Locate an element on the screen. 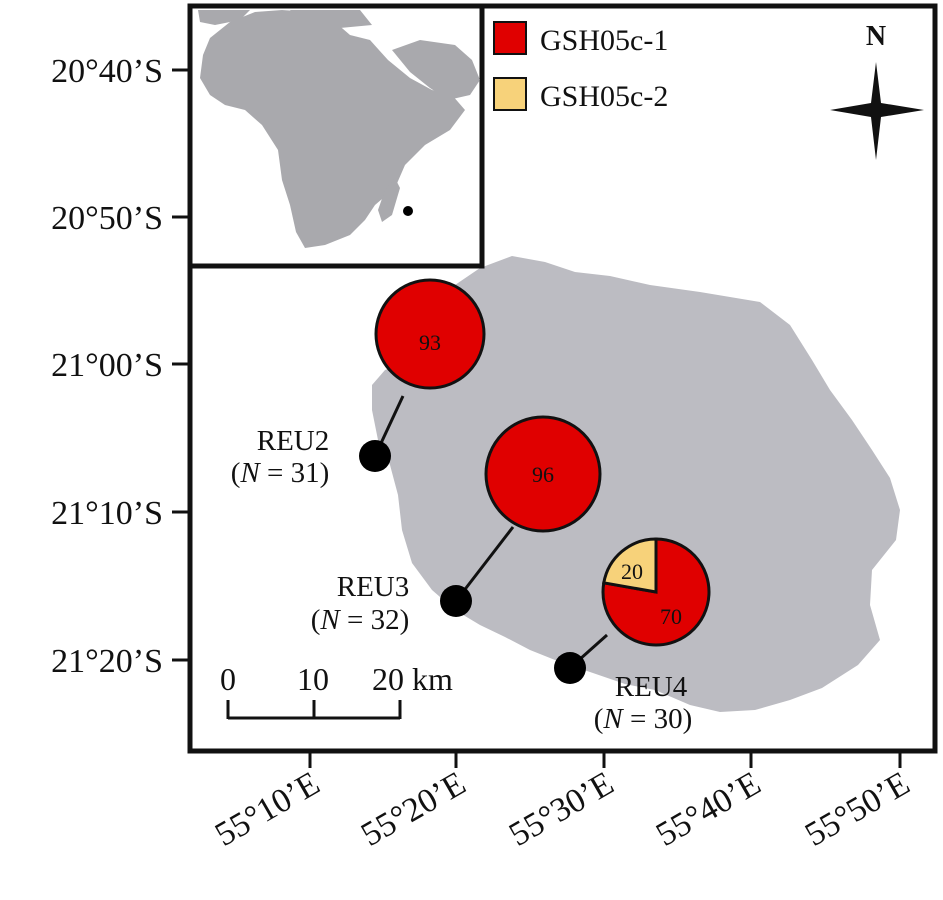 This screenshot has width=943, height=900. lon-label: 55°50’E is located at coordinates (857, 809).